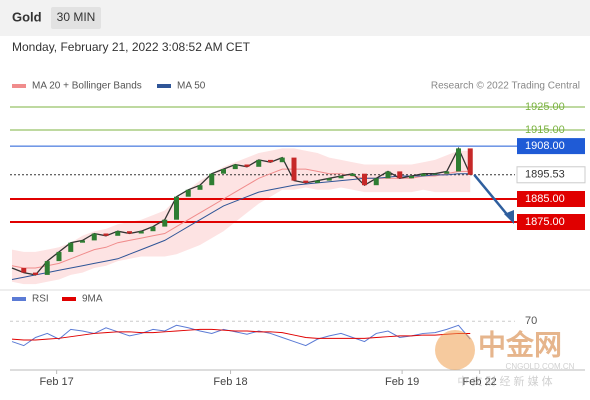  Describe the element at coordinates (545, 130) in the screenshot. I see `level-label: 1915.00` at that location.